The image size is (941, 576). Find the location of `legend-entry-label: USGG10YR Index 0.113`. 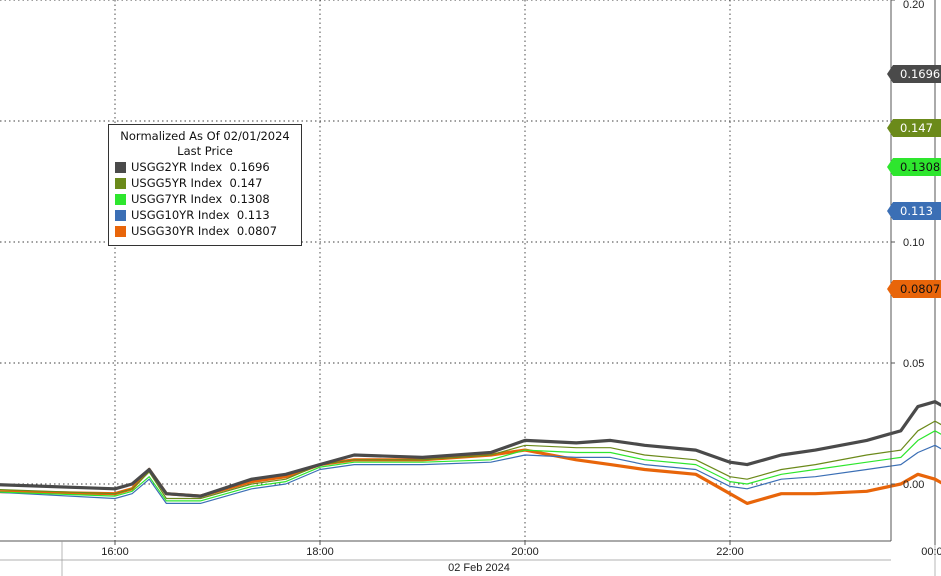

legend-entry-label: USGG10YR Index 0.113 is located at coordinates (200, 215).